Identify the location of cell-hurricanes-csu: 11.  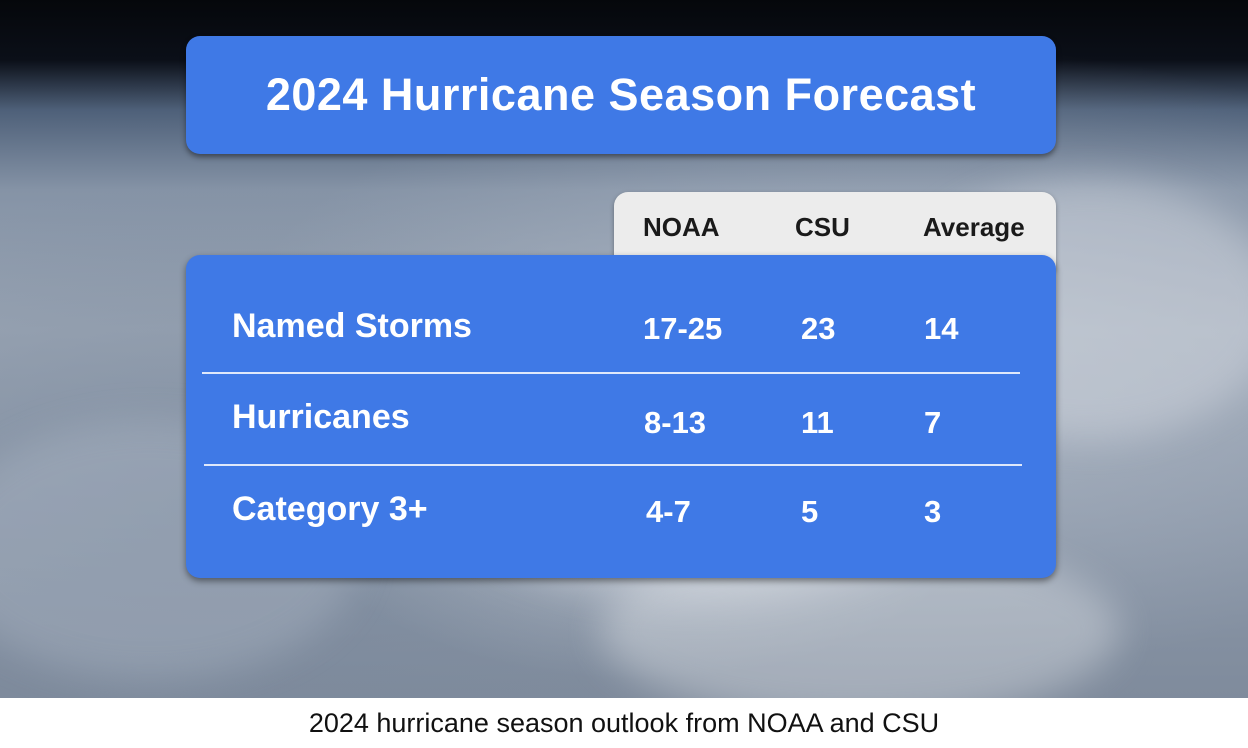
(817, 422).